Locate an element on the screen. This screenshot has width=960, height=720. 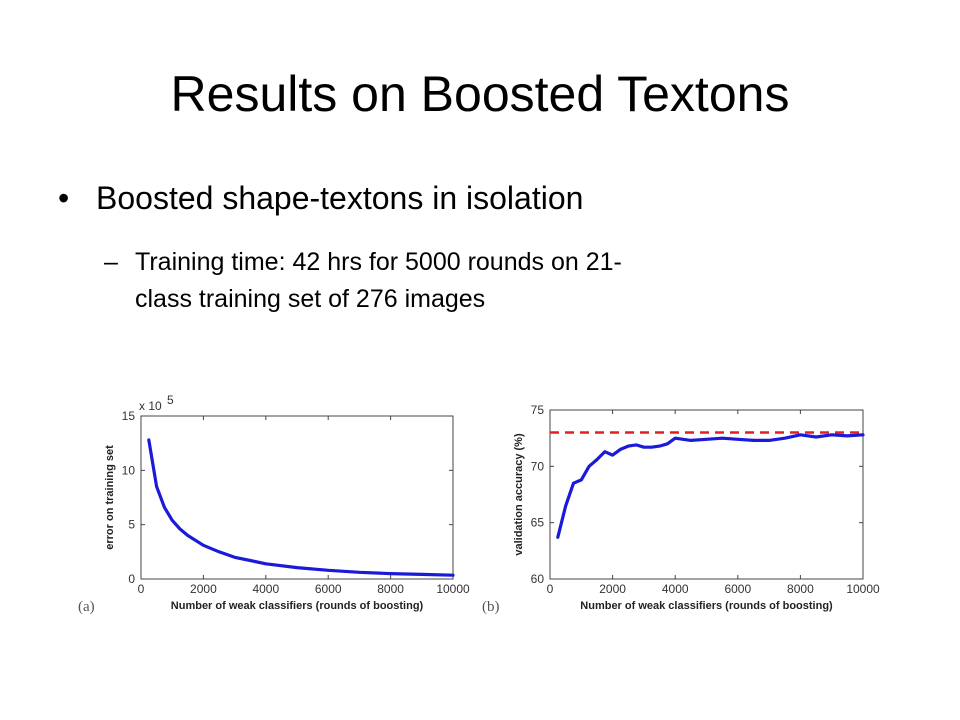
y-tick-label: 10 is located at coordinates (129, 470).